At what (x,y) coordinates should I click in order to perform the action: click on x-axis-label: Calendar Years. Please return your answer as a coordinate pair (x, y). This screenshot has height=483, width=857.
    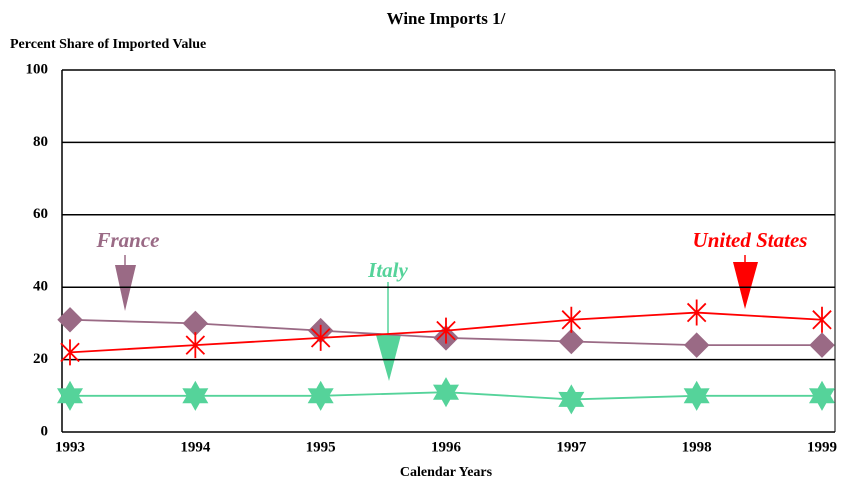
    Looking at the image, I should click on (446, 472).